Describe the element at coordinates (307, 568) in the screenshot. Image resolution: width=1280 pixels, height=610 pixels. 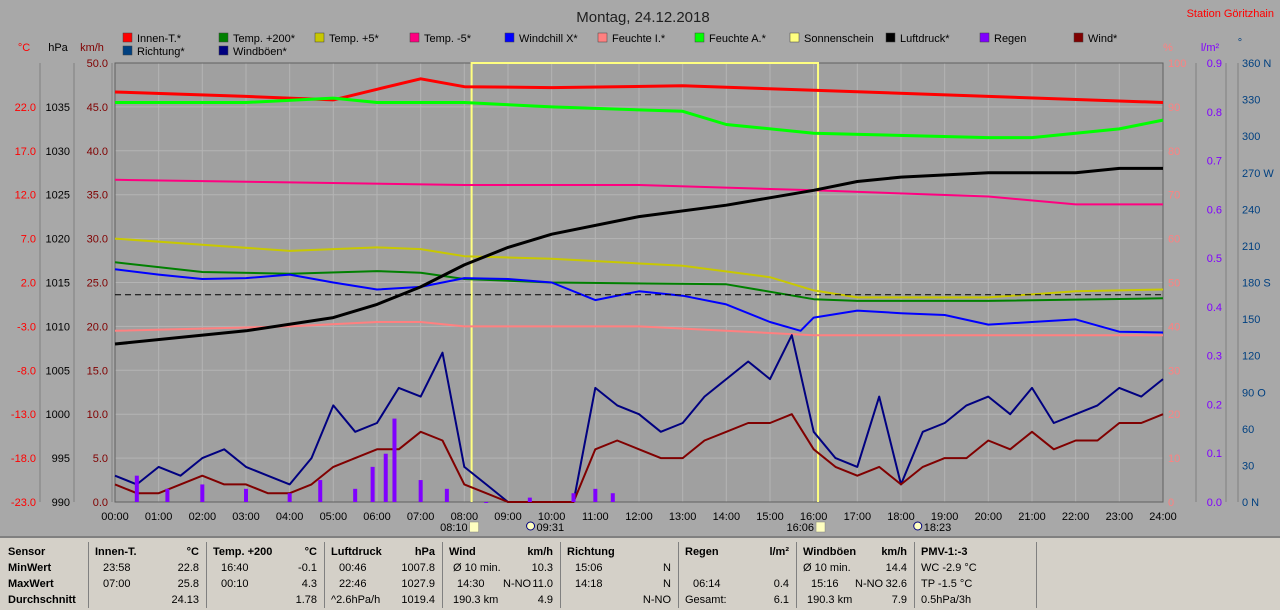
I see `temp200-min-value: -0.1` at that location.